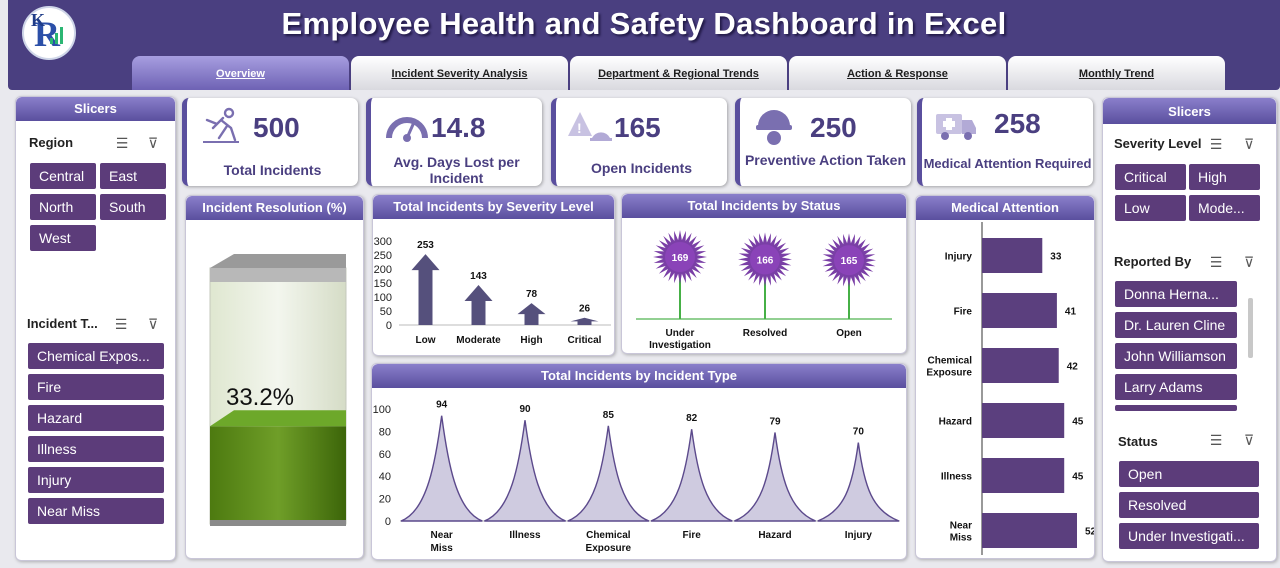  I want to click on tab-department-regional-trends: Department & Regional Trends, so click(678, 73).